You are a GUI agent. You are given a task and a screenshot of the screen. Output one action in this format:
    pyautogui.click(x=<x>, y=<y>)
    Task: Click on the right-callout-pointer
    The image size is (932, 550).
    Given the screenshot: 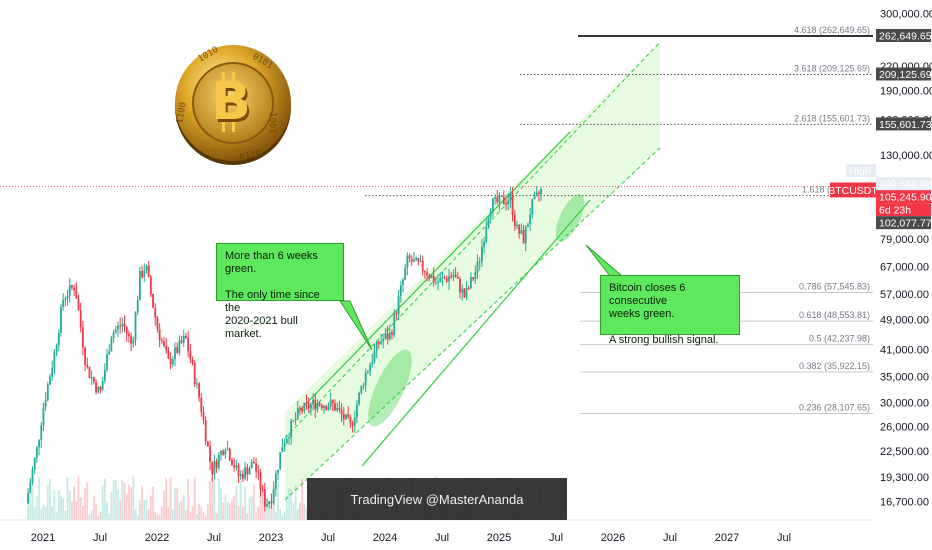 What is the action you would take?
    pyautogui.click(x=604, y=260)
    